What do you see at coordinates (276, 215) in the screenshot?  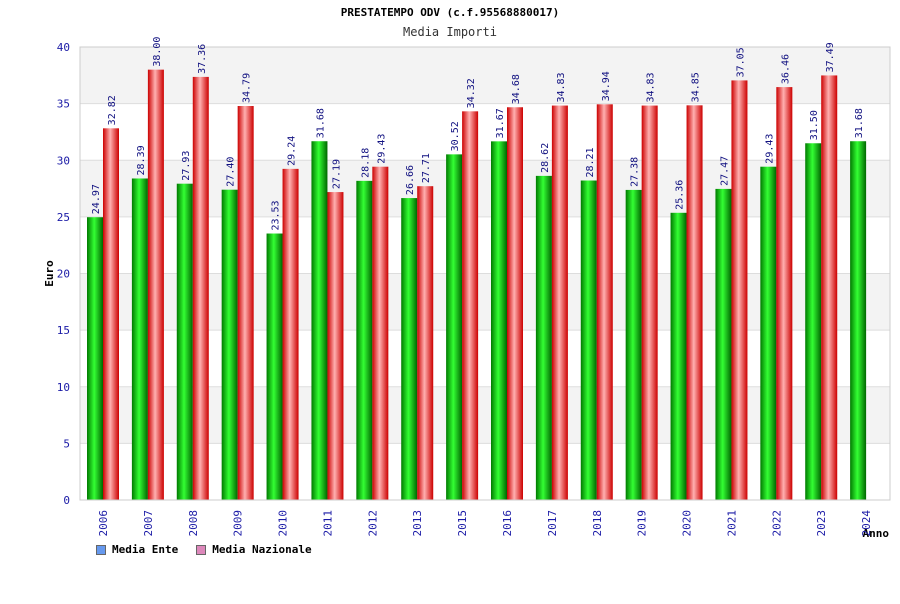 I see `data-label-media-ente: 23.53` at bounding box center [276, 215].